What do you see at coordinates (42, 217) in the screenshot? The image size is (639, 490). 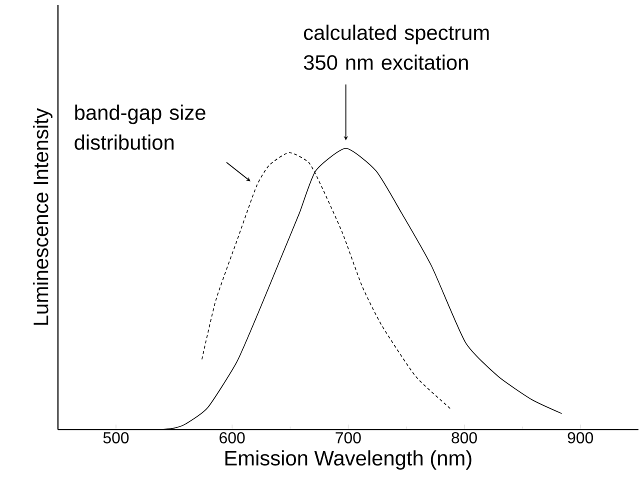 I see `y-axis-title: Luminescence Intensity` at bounding box center [42, 217].